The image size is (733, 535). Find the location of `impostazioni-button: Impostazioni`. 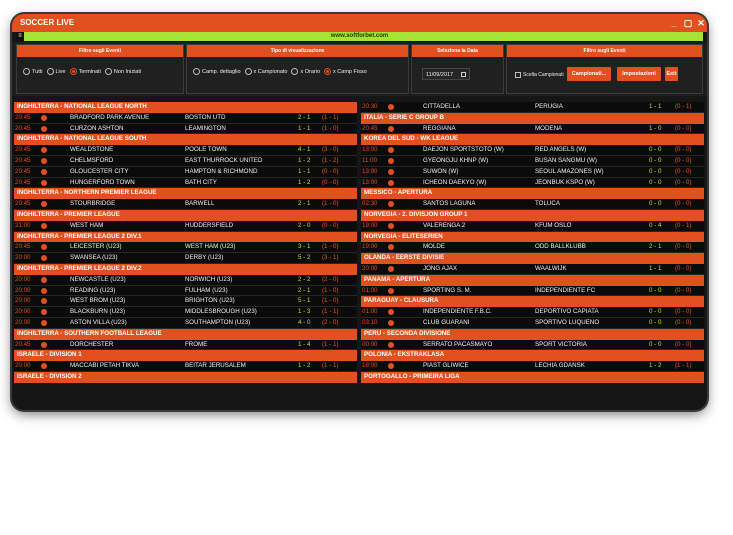

impostazioni-button: Impostazioni is located at coordinates (639, 74).